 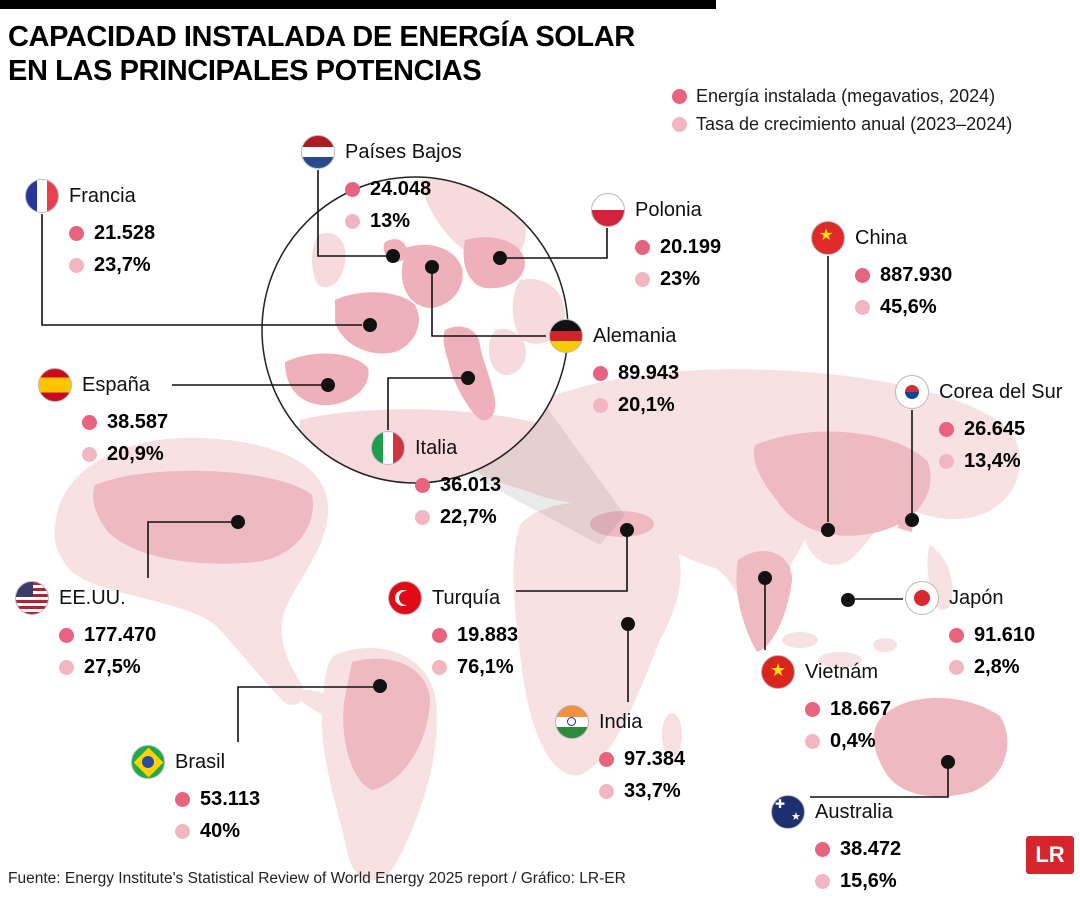 I want to click on map-dot-japan, so click(x=848, y=600).